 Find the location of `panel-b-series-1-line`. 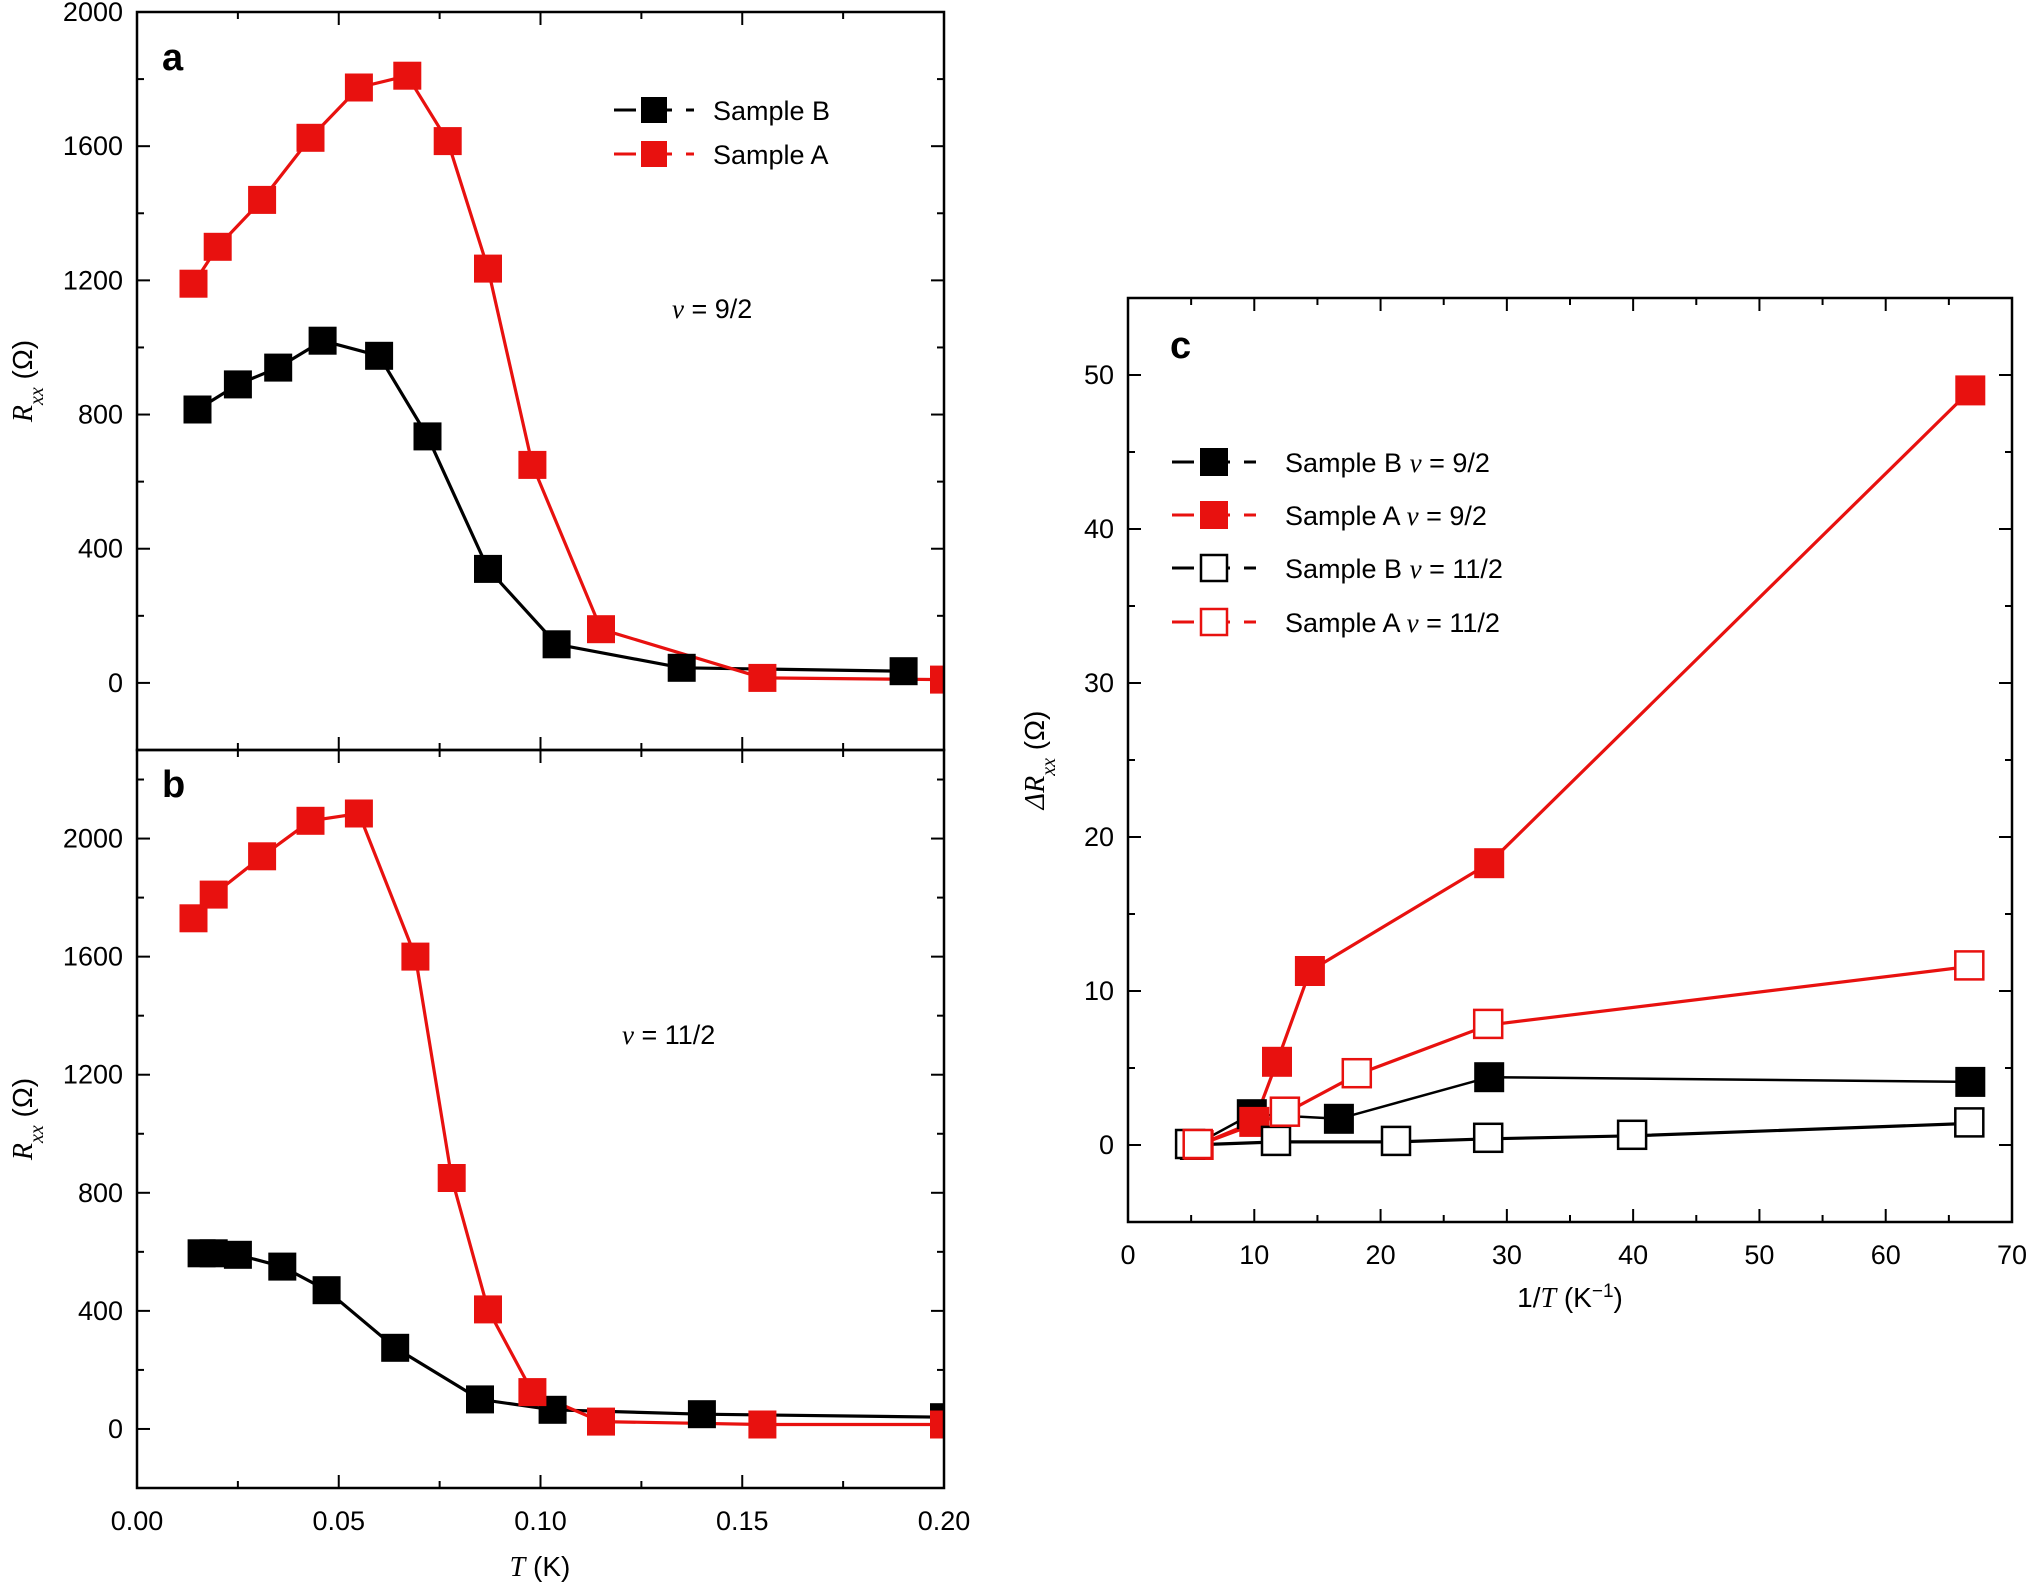

panel-b-series-1-line is located at coordinates (568, 1119).